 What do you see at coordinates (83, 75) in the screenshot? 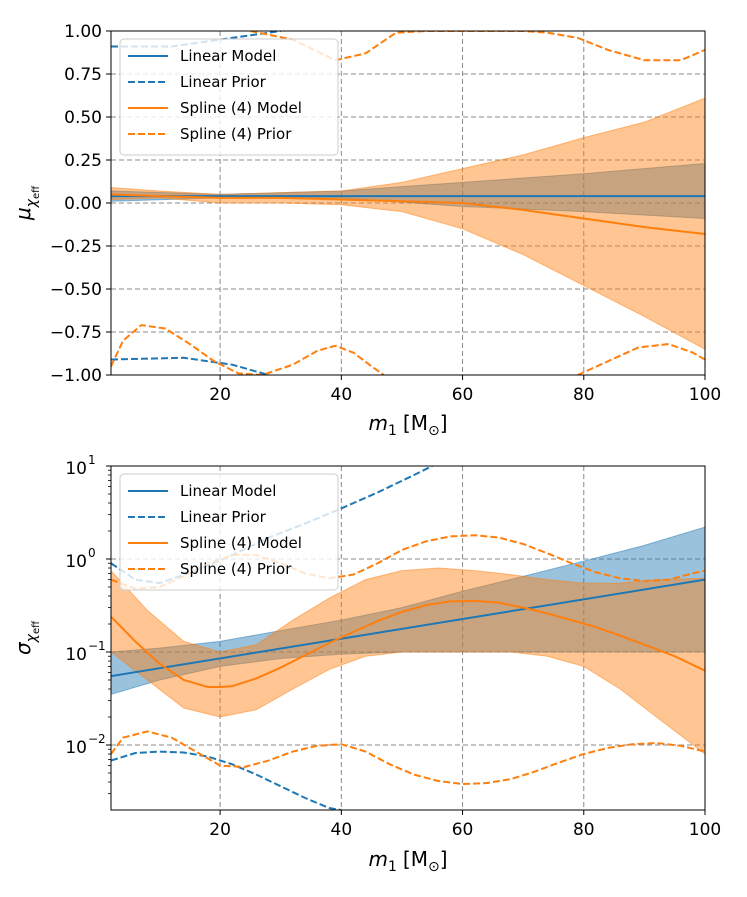
I see `y-tick-label: 0.75` at bounding box center [83, 75].